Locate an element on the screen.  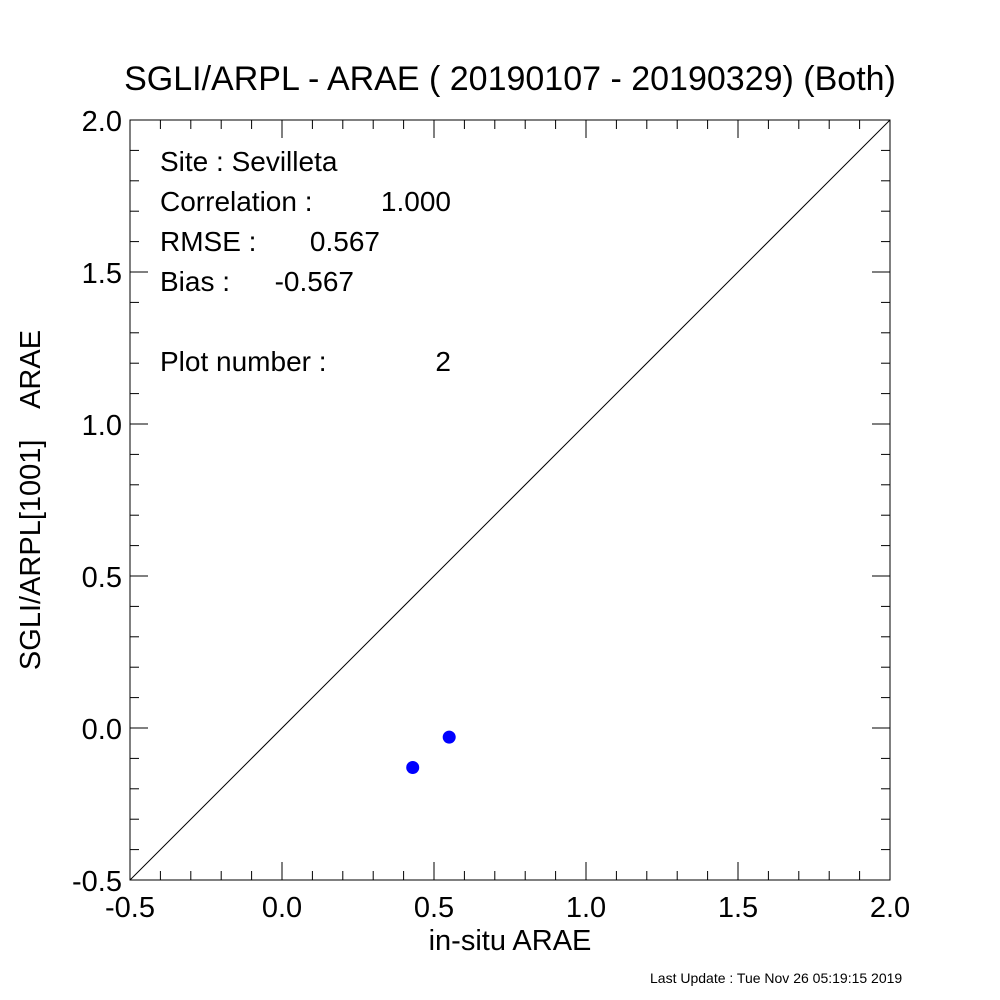
y-tick-label: 0.5 is located at coordinates (102, 578).